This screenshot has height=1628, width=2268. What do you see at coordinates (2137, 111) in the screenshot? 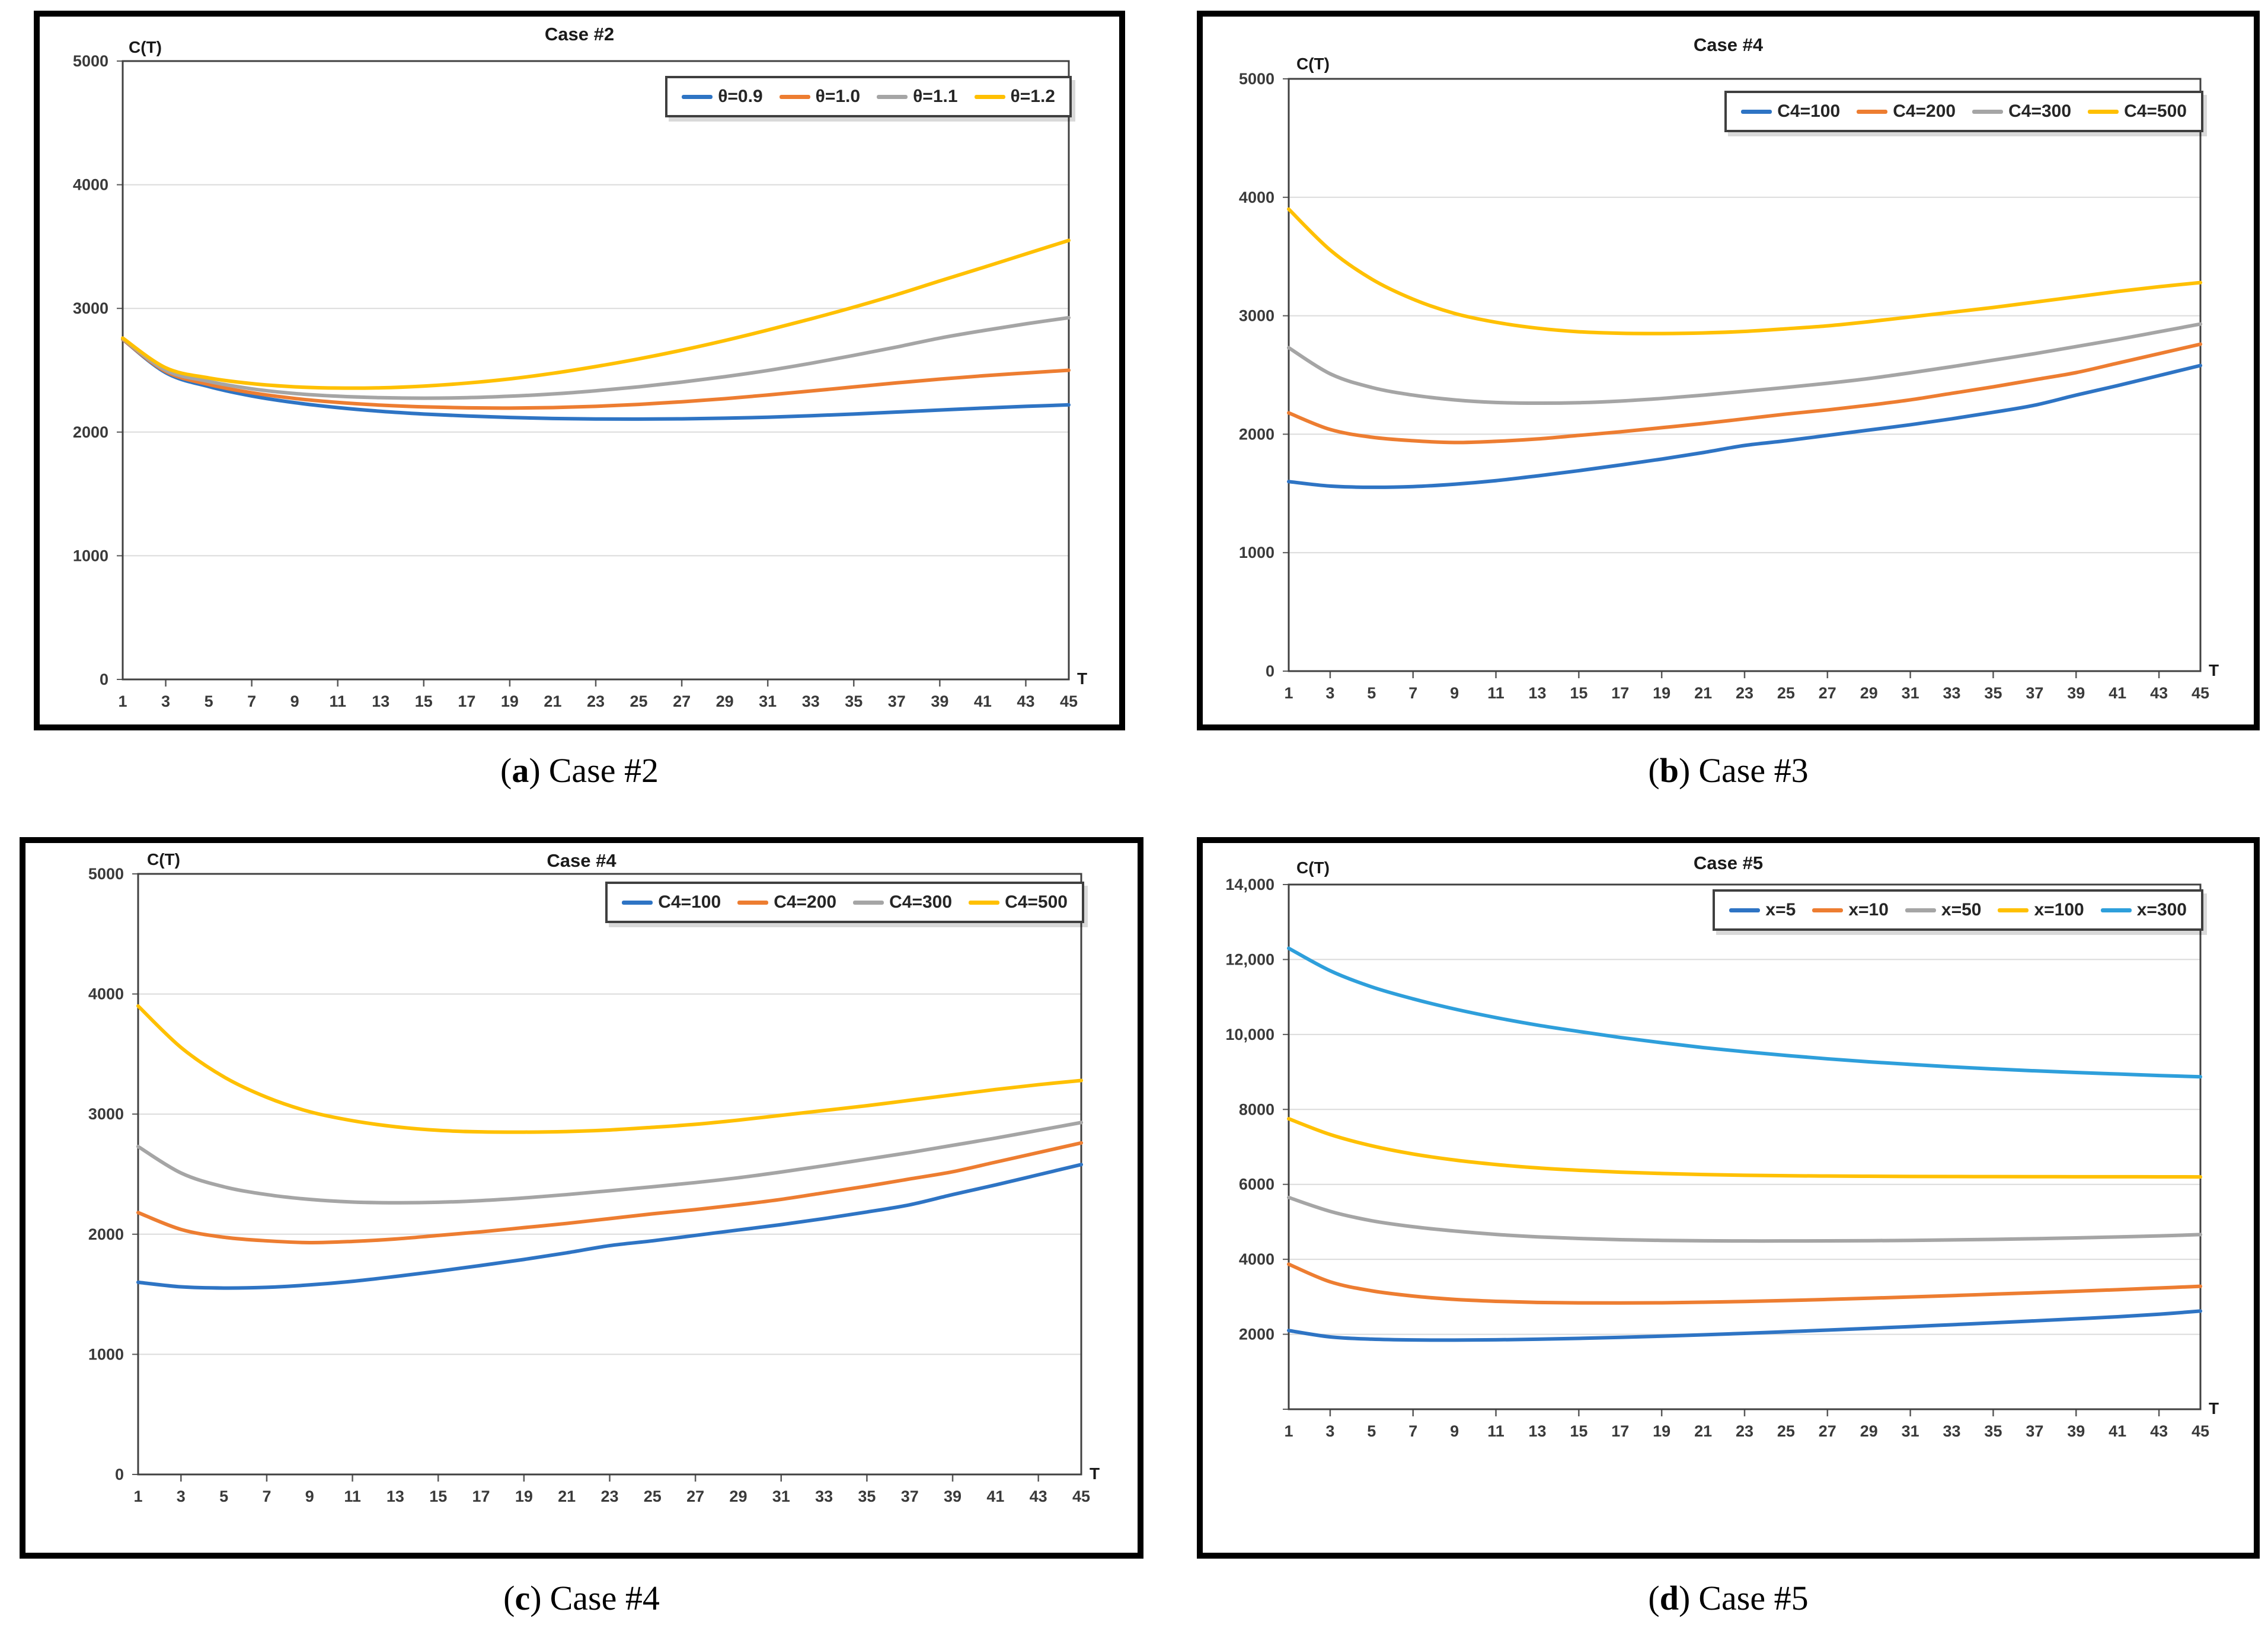
I see `legend-item: C4=500` at bounding box center [2137, 111].